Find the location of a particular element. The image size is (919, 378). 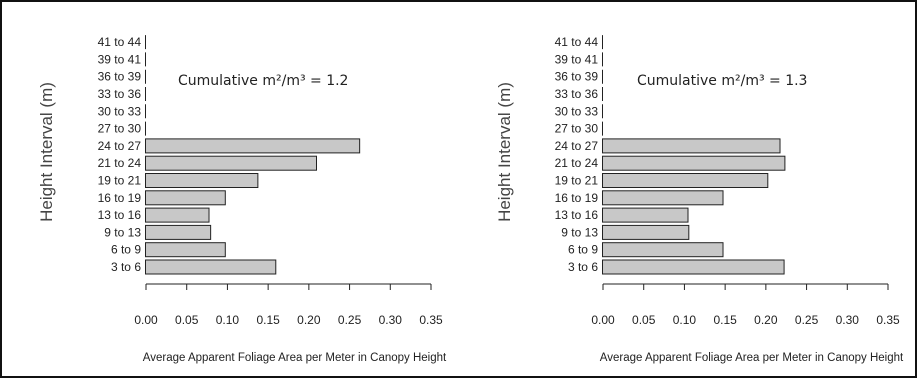

cumulative-annotation: Cumulative m²/m³ = 1.3 is located at coordinates (722, 81).